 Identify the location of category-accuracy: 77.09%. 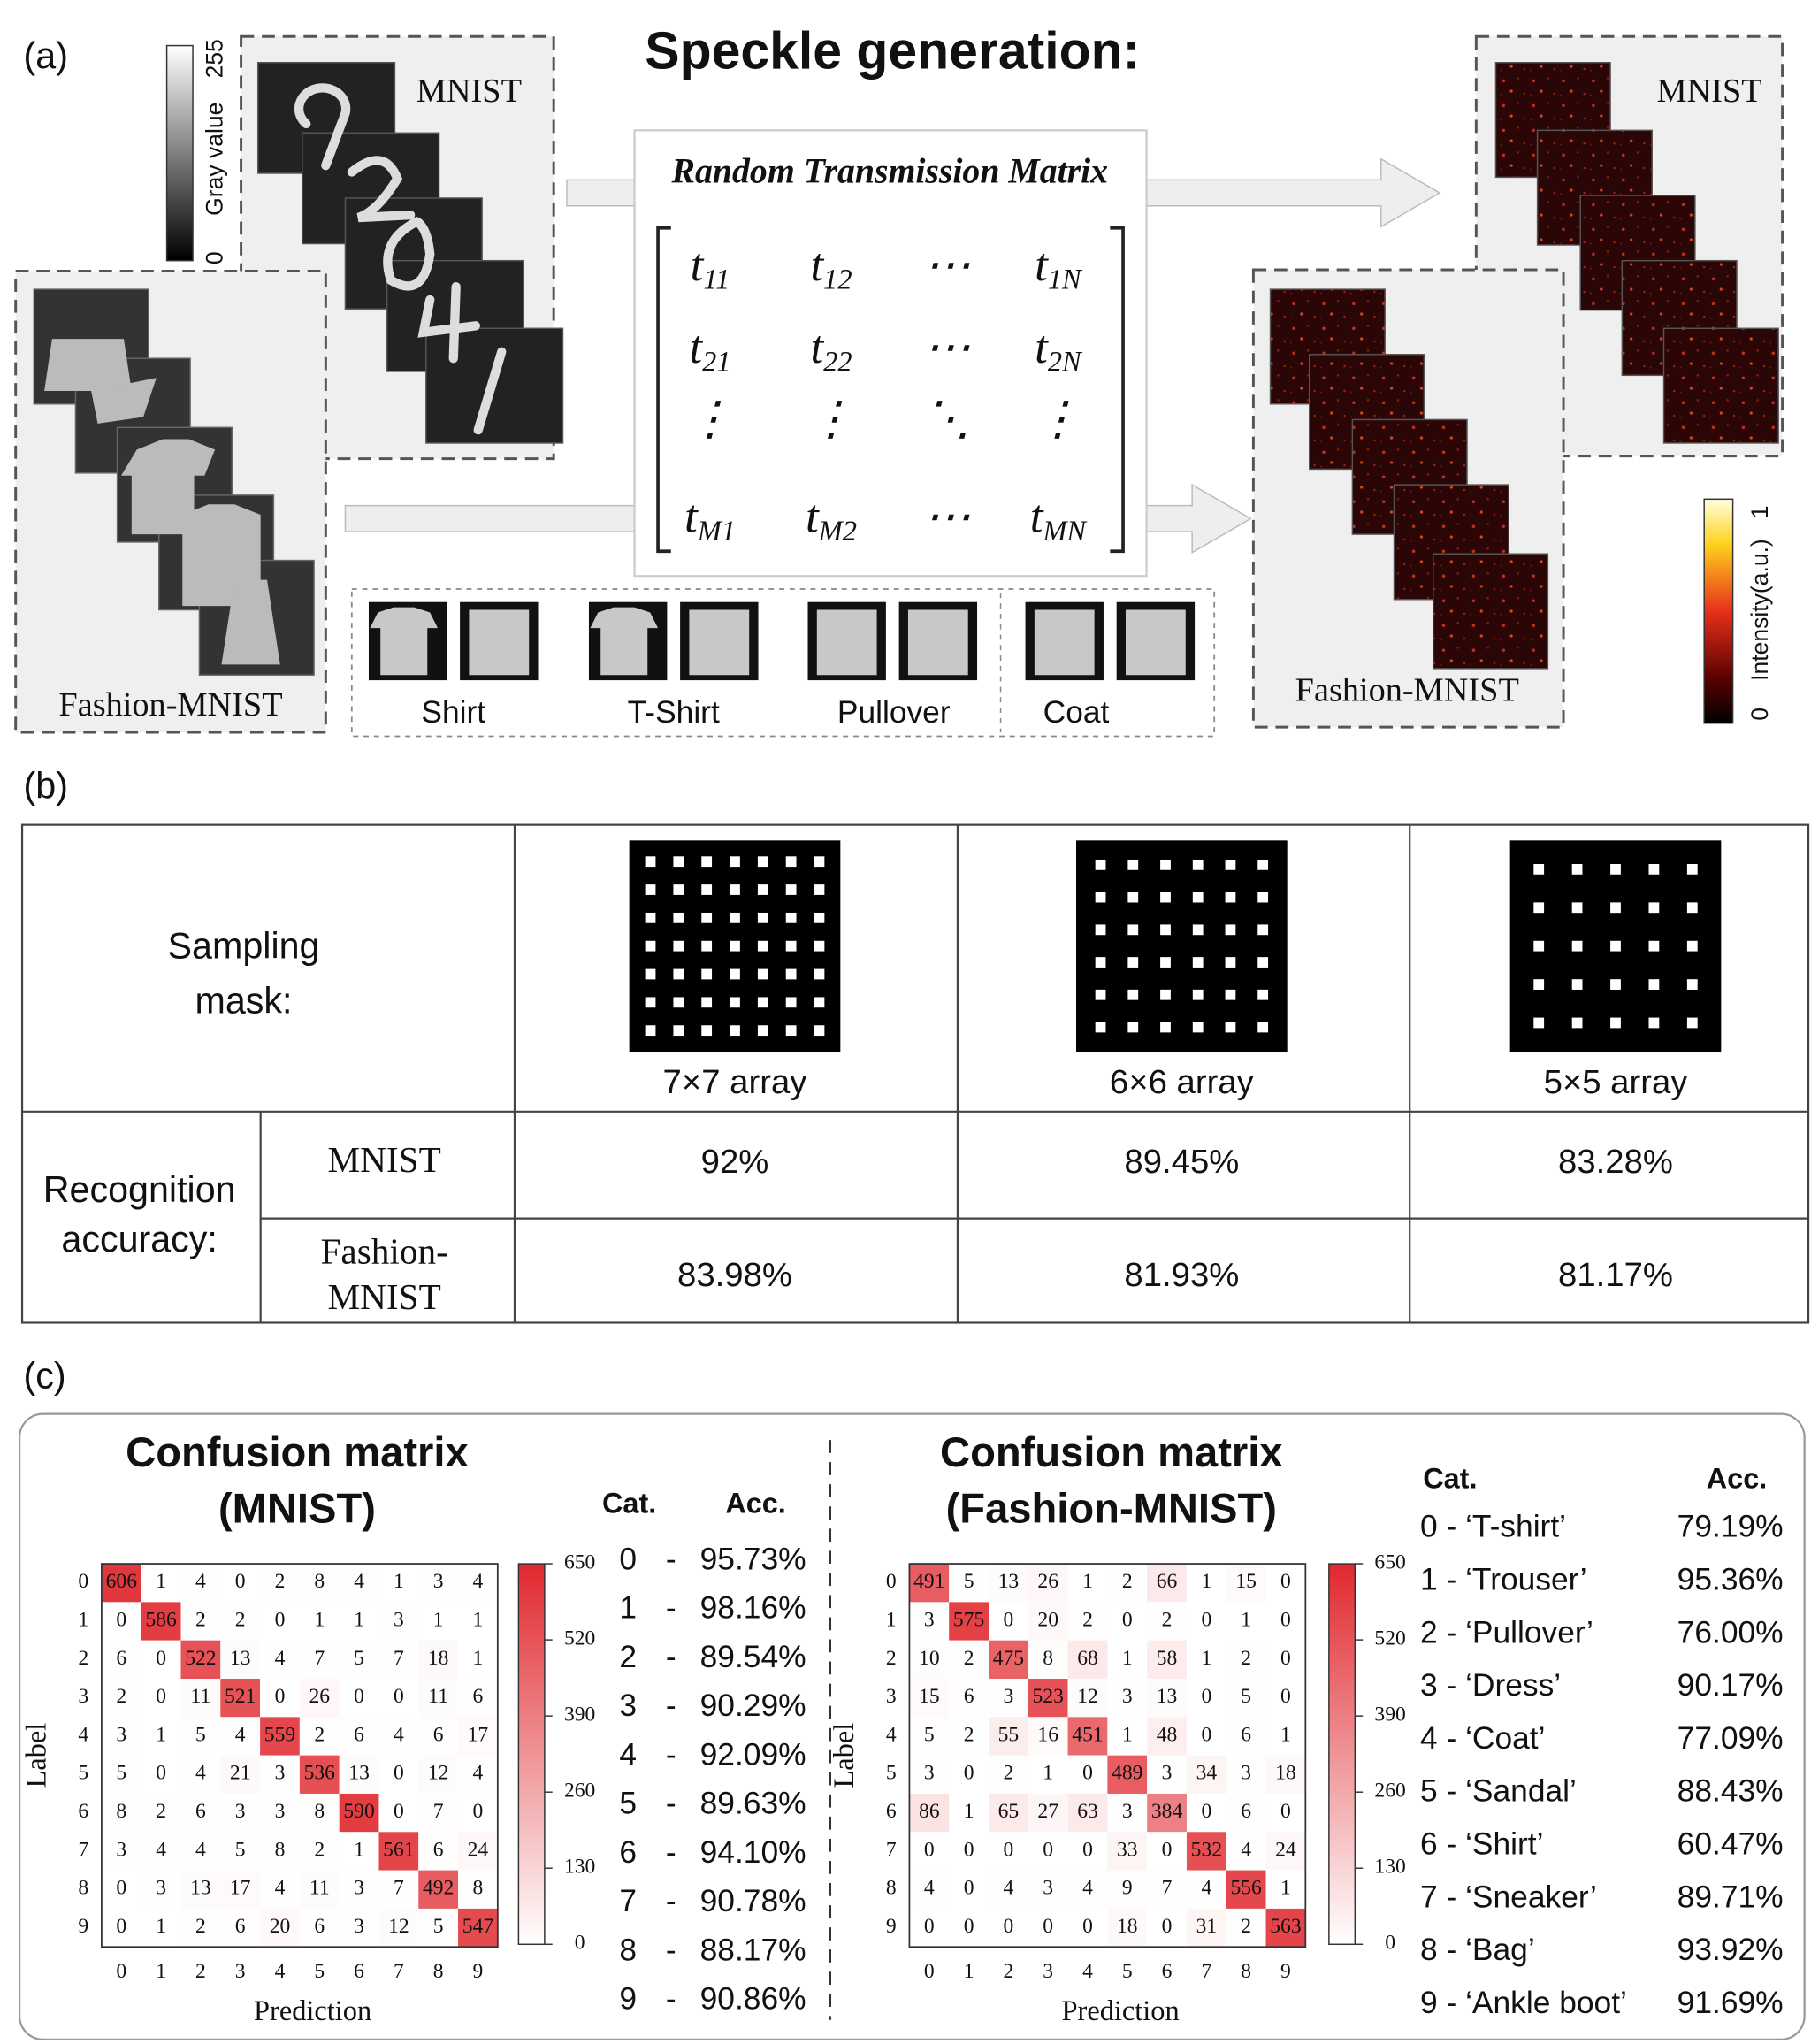
(1731, 1738).